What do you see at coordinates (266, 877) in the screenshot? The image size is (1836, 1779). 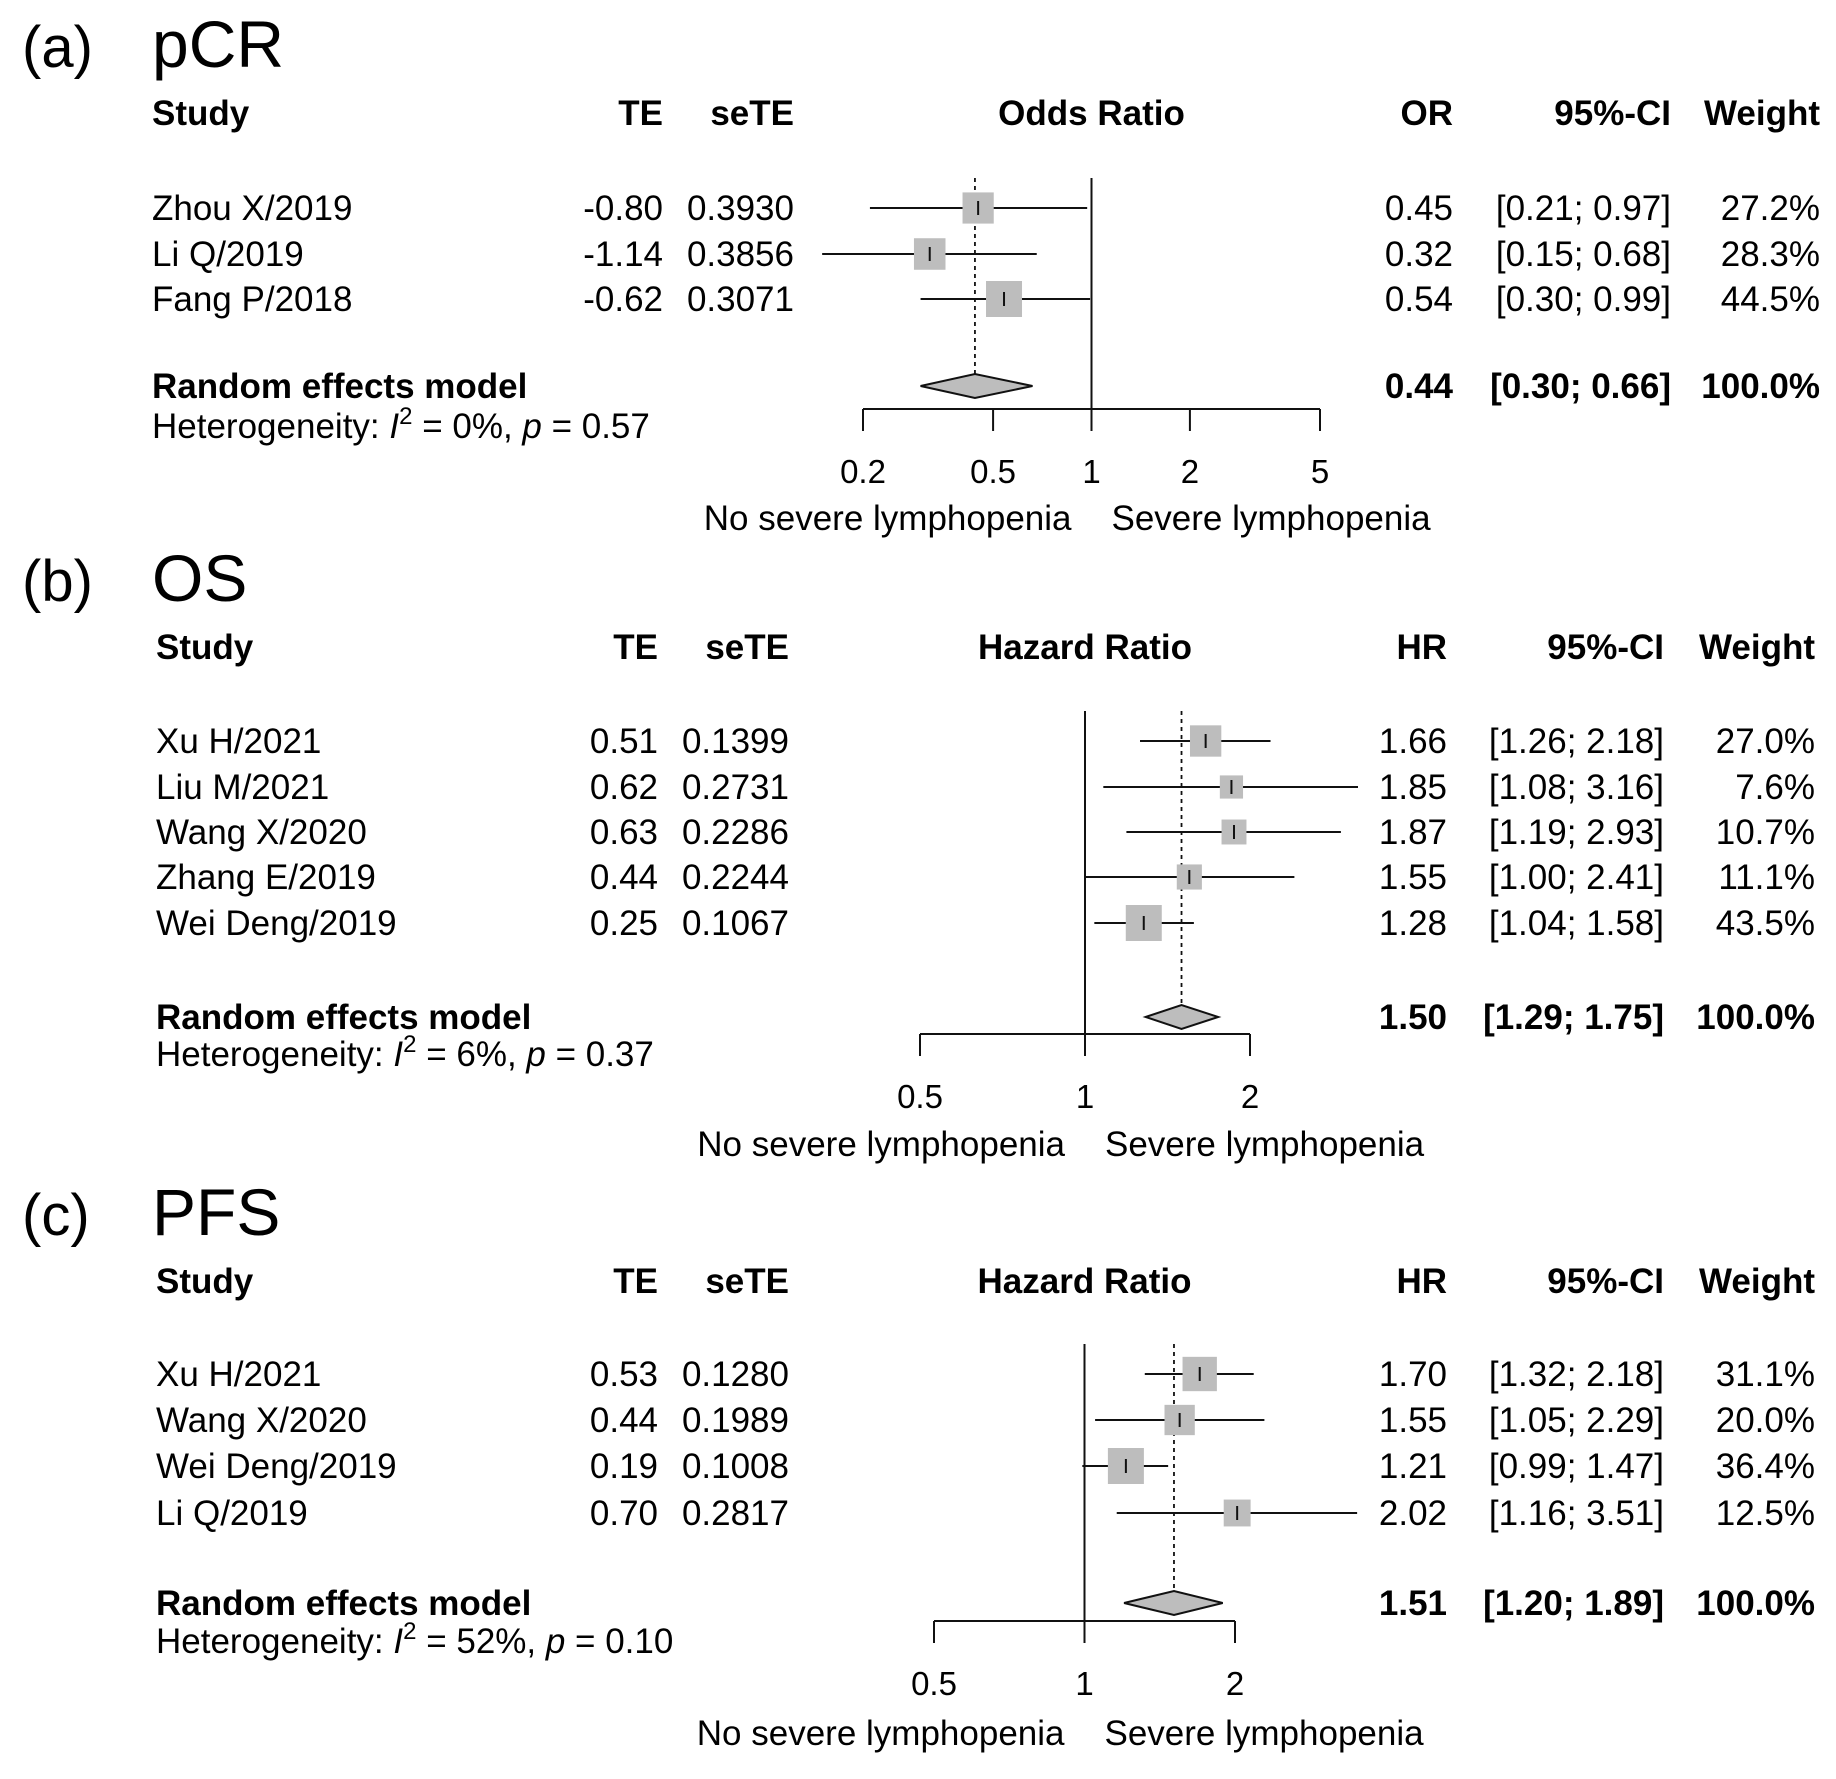 I see `study-name: Zhang E/2019` at bounding box center [266, 877].